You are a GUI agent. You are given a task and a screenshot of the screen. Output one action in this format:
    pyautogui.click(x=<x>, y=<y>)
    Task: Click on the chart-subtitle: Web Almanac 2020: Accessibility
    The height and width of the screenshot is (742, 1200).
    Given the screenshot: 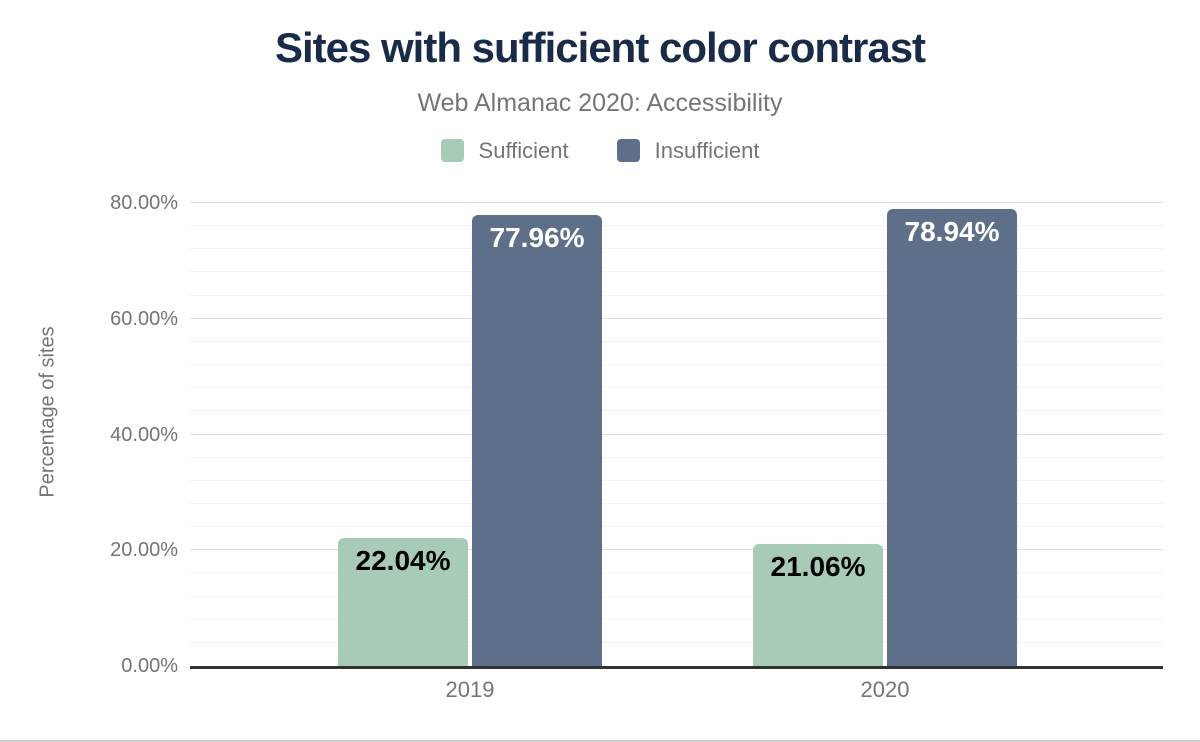 What is the action you would take?
    pyautogui.click(x=600, y=103)
    